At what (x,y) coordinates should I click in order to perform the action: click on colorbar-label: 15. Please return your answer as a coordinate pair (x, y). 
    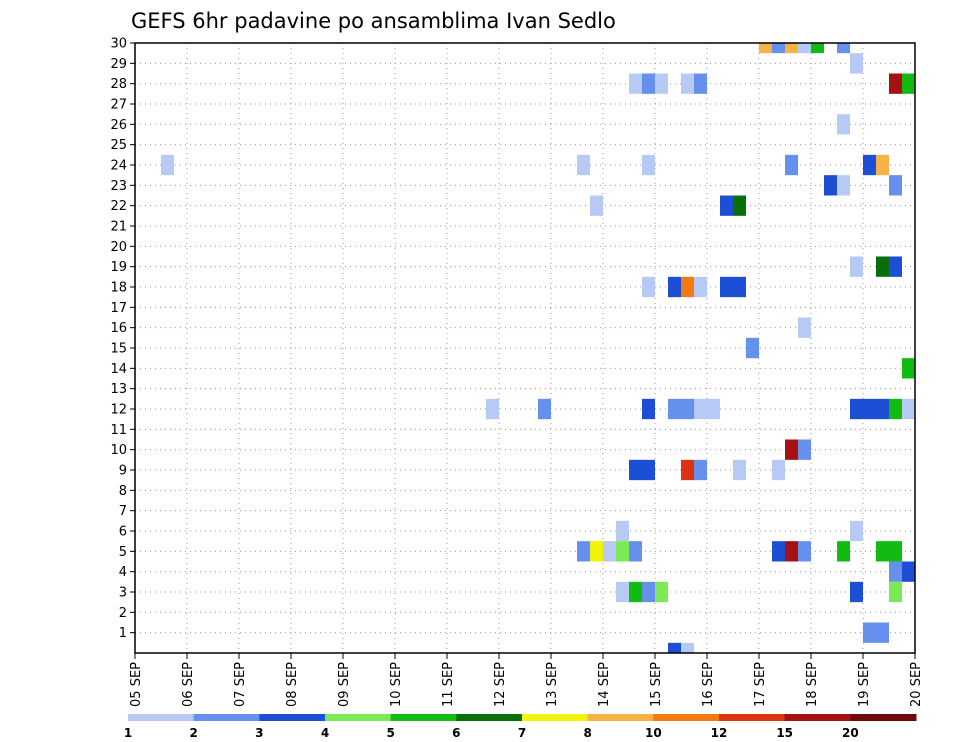
    Looking at the image, I should click on (784, 733).